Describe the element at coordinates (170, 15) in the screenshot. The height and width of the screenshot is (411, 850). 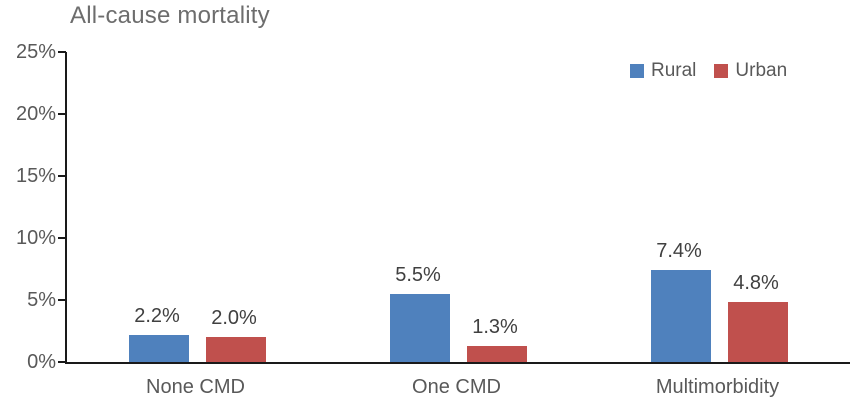
I see `chart-title: All-cause mortality` at that location.